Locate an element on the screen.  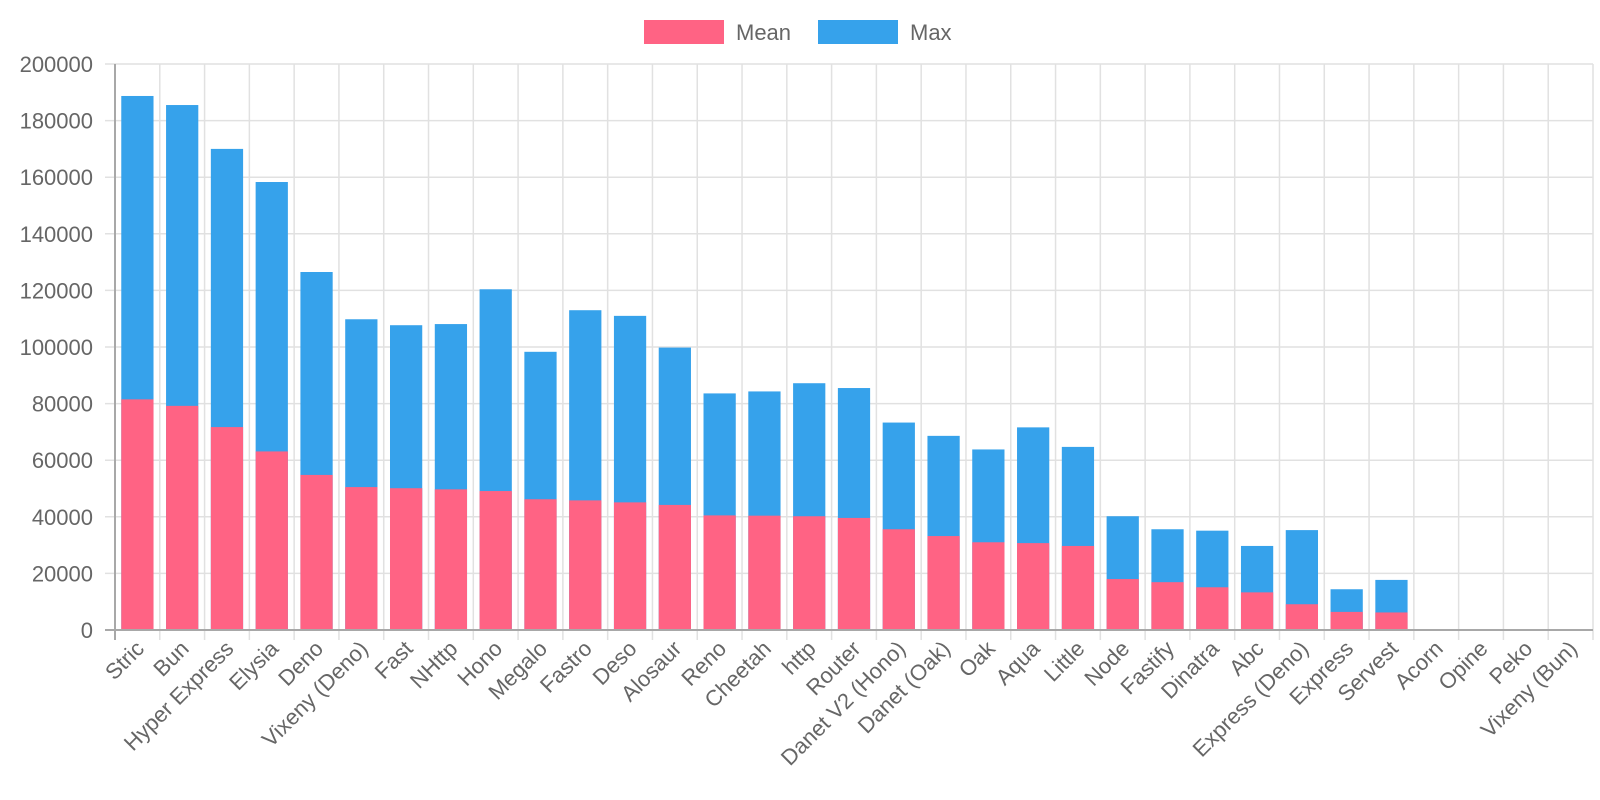
bar-mean-fast is located at coordinates (406, 559).